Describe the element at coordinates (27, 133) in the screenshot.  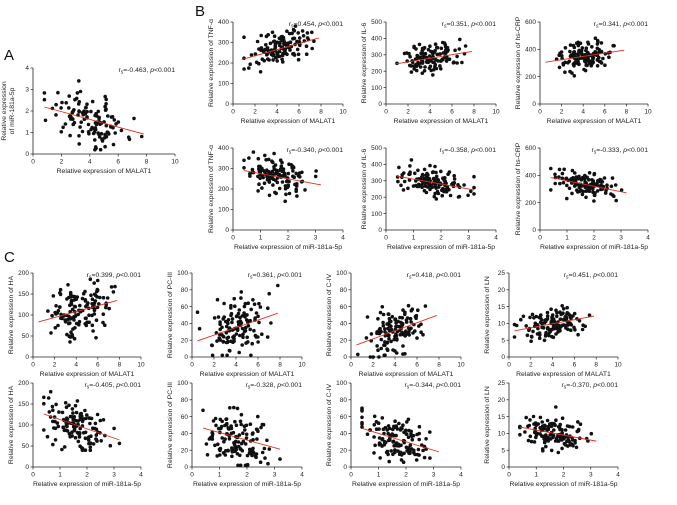
I see `y-tick-label: 1` at that location.